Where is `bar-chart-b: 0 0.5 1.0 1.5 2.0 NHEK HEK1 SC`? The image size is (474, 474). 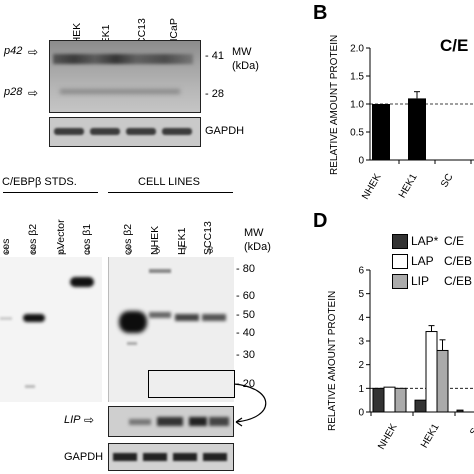 bar-chart-b: 0 0.5 1.0 1.5 2.0 NHEK HEK1 SC is located at coordinates (412, 123).